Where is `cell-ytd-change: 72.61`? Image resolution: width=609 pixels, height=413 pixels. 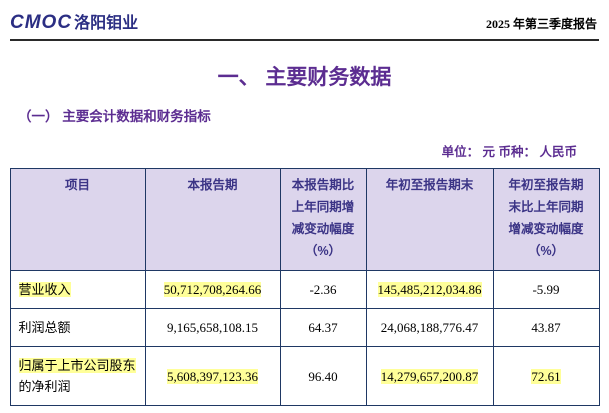
cell-ytd-change: 72.61 is located at coordinates (546, 376).